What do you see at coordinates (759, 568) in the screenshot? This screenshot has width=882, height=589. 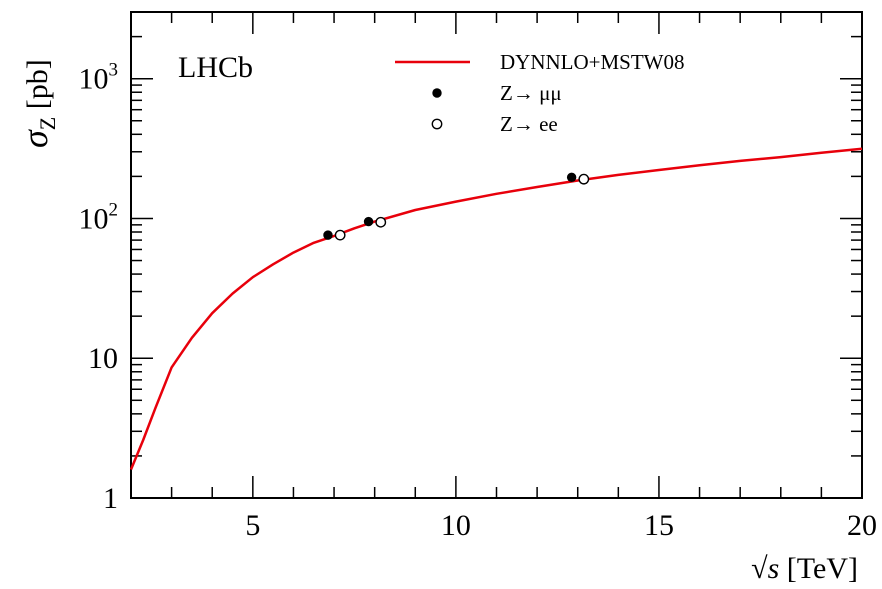 I see `sqrt-symbol: √` at bounding box center [759, 568].